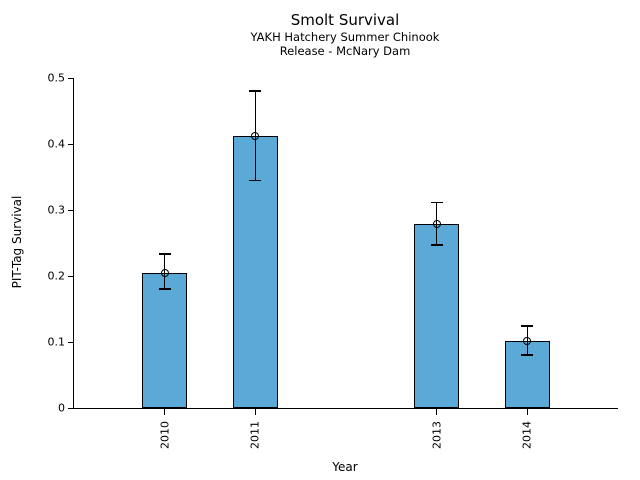 This screenshot has width=640, height=480. What do you see at coordinates (56, 210) in the screenshot?
I see `y-tick-label: 0.3` at bounding box center [56, 210].